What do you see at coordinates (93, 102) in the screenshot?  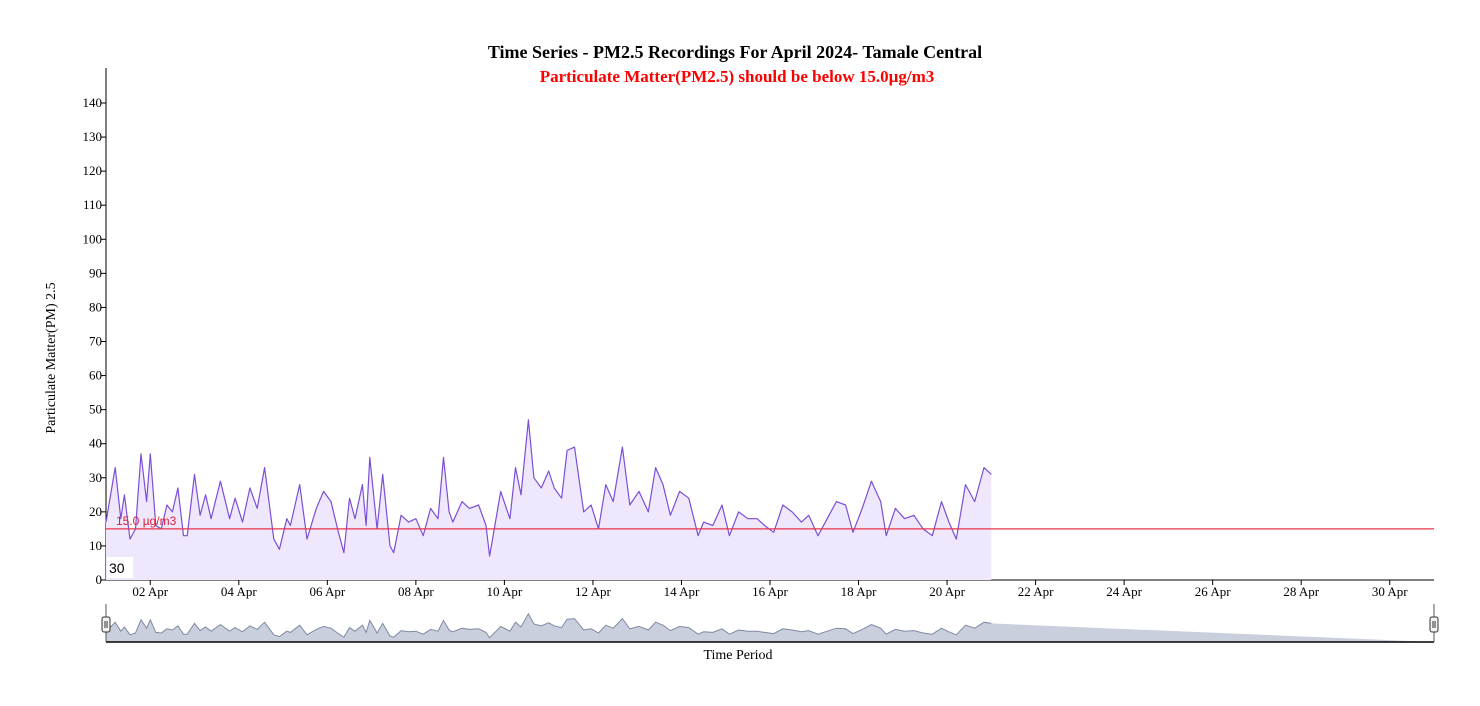 I see `y-tick-label: 140` at bounding box center [93, 102].